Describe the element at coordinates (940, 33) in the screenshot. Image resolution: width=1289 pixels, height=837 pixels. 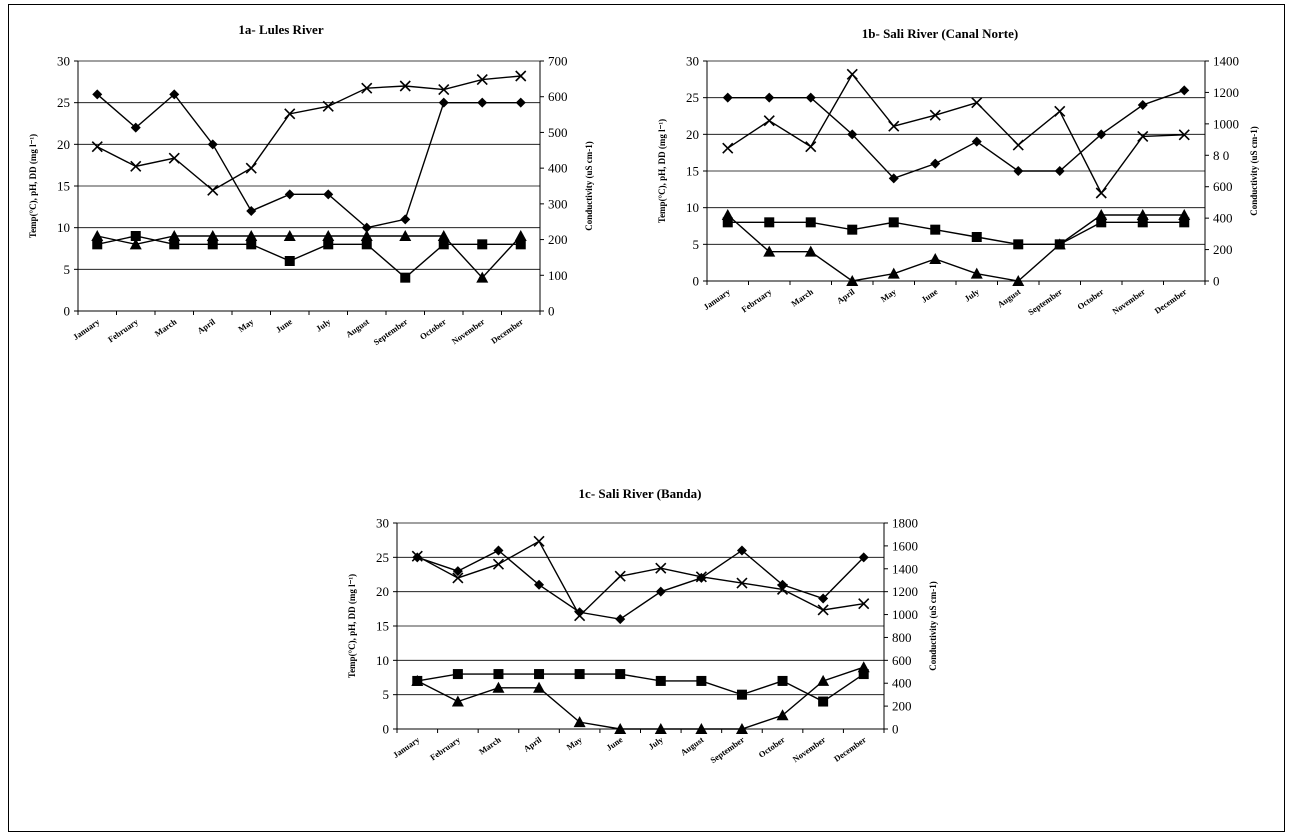
I see `chart-title: 1b- Sali River (Canal Norte)` at that location.